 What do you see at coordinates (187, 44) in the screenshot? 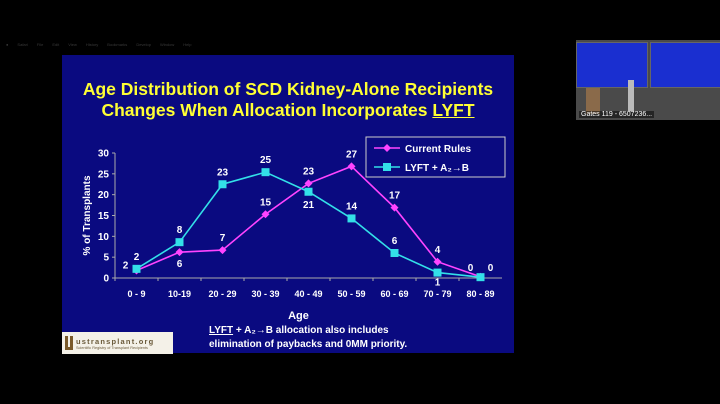
I see `menu-help: Help` at bounding box center [187, 44].